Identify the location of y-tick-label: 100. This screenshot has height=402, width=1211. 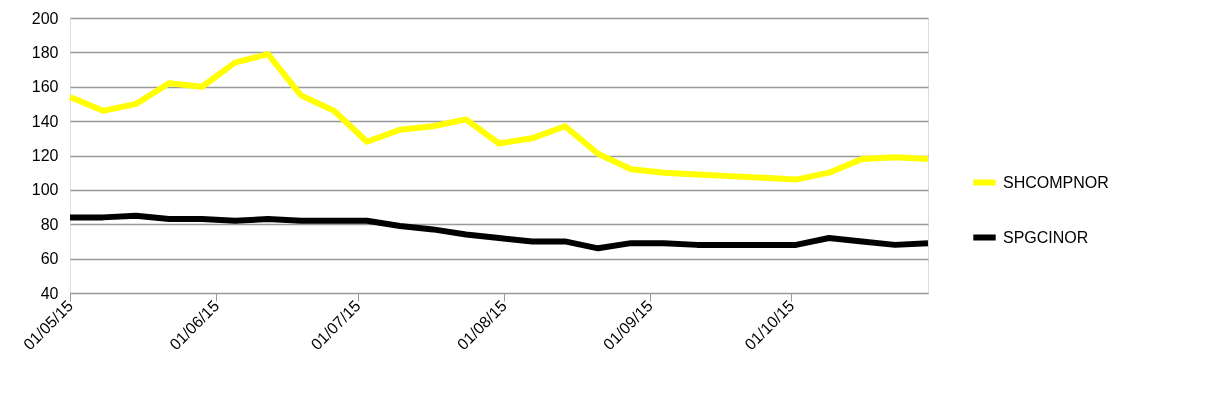
(45, 190).